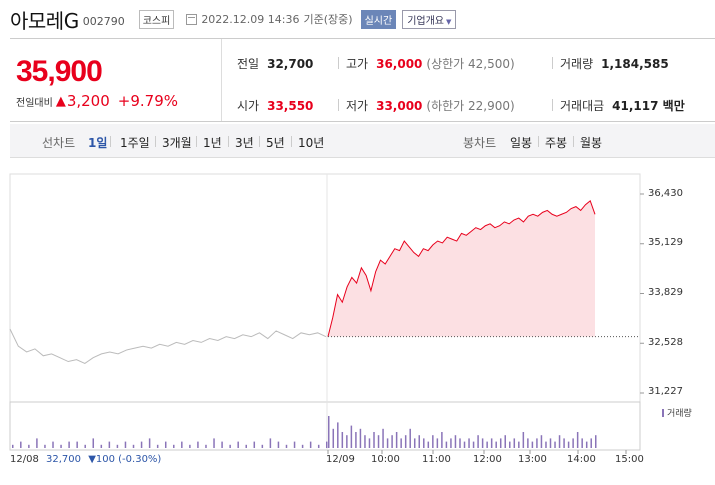  Describe the element at coordinates (125, 459) in the screenshot. I see `prev-day-change: ▼100 (-0.30%)` at that location.